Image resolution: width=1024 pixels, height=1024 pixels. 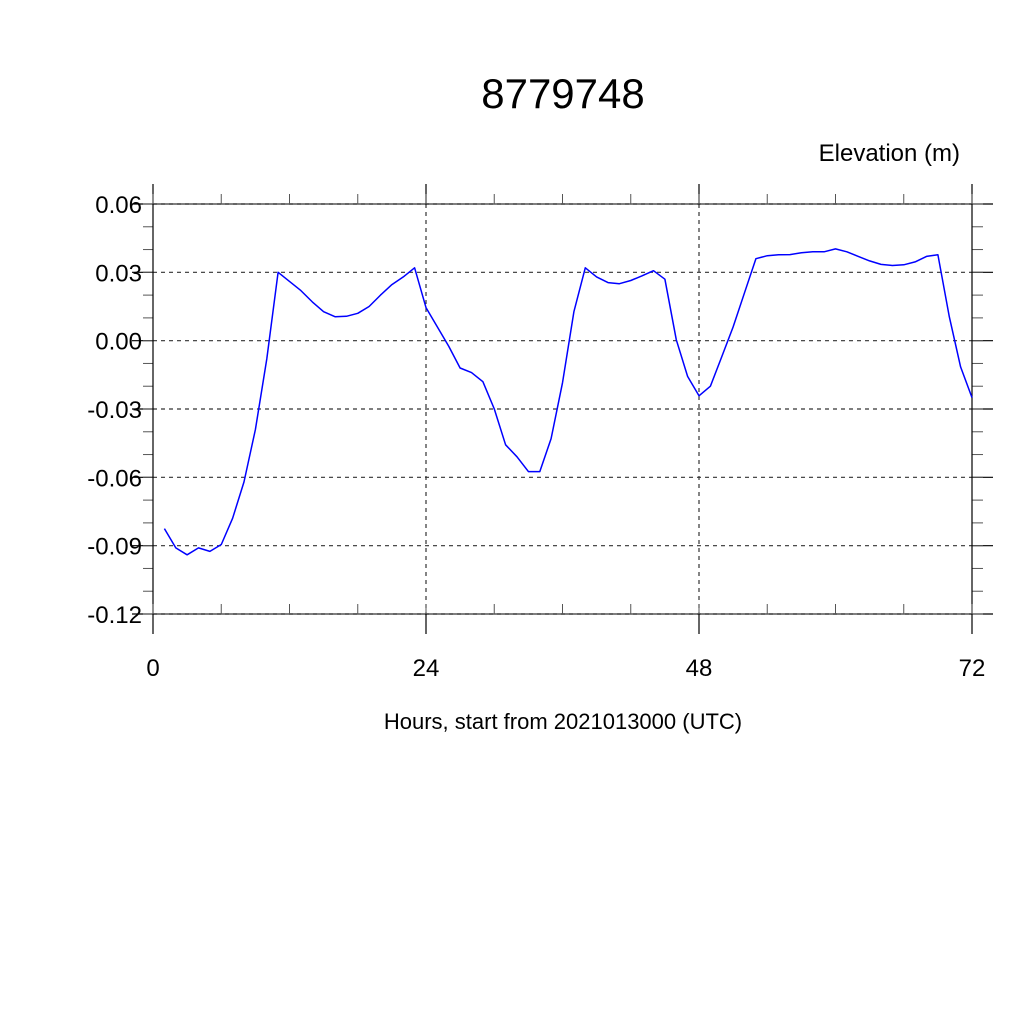 I want to click on y-tick-label: -0.06, so click(x=114, y=478).